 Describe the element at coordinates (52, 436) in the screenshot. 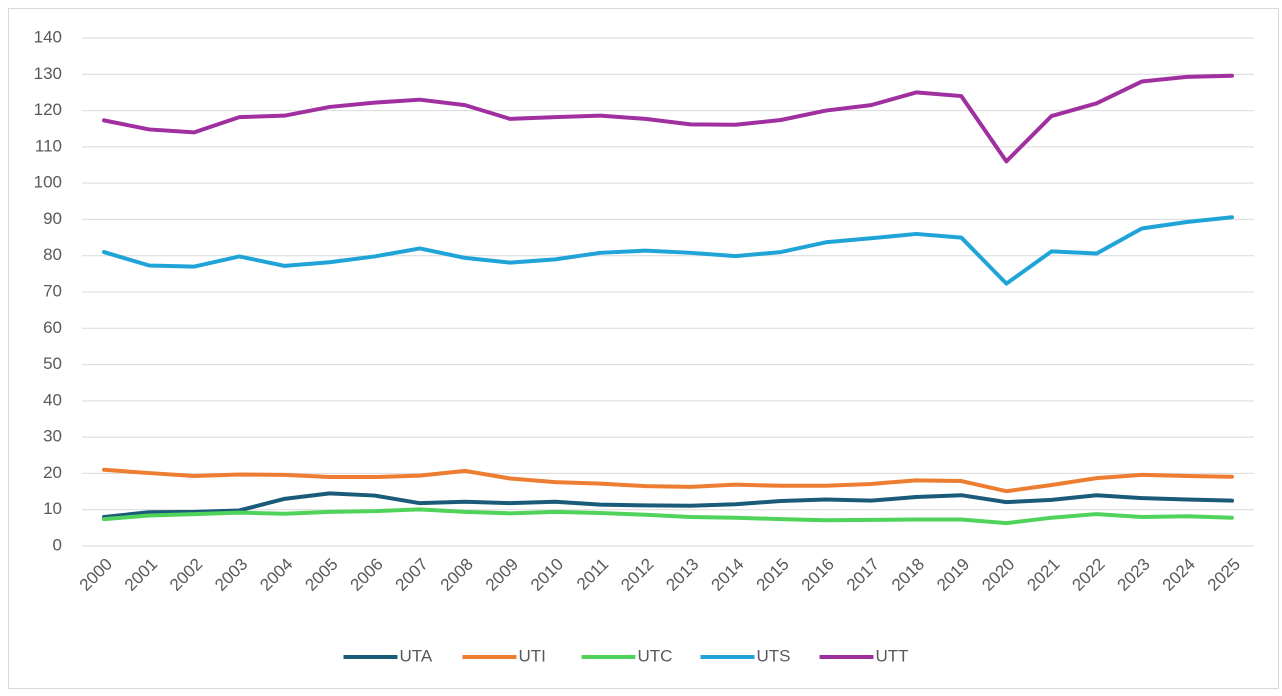

I see `y-tick-label: 30` at that location.